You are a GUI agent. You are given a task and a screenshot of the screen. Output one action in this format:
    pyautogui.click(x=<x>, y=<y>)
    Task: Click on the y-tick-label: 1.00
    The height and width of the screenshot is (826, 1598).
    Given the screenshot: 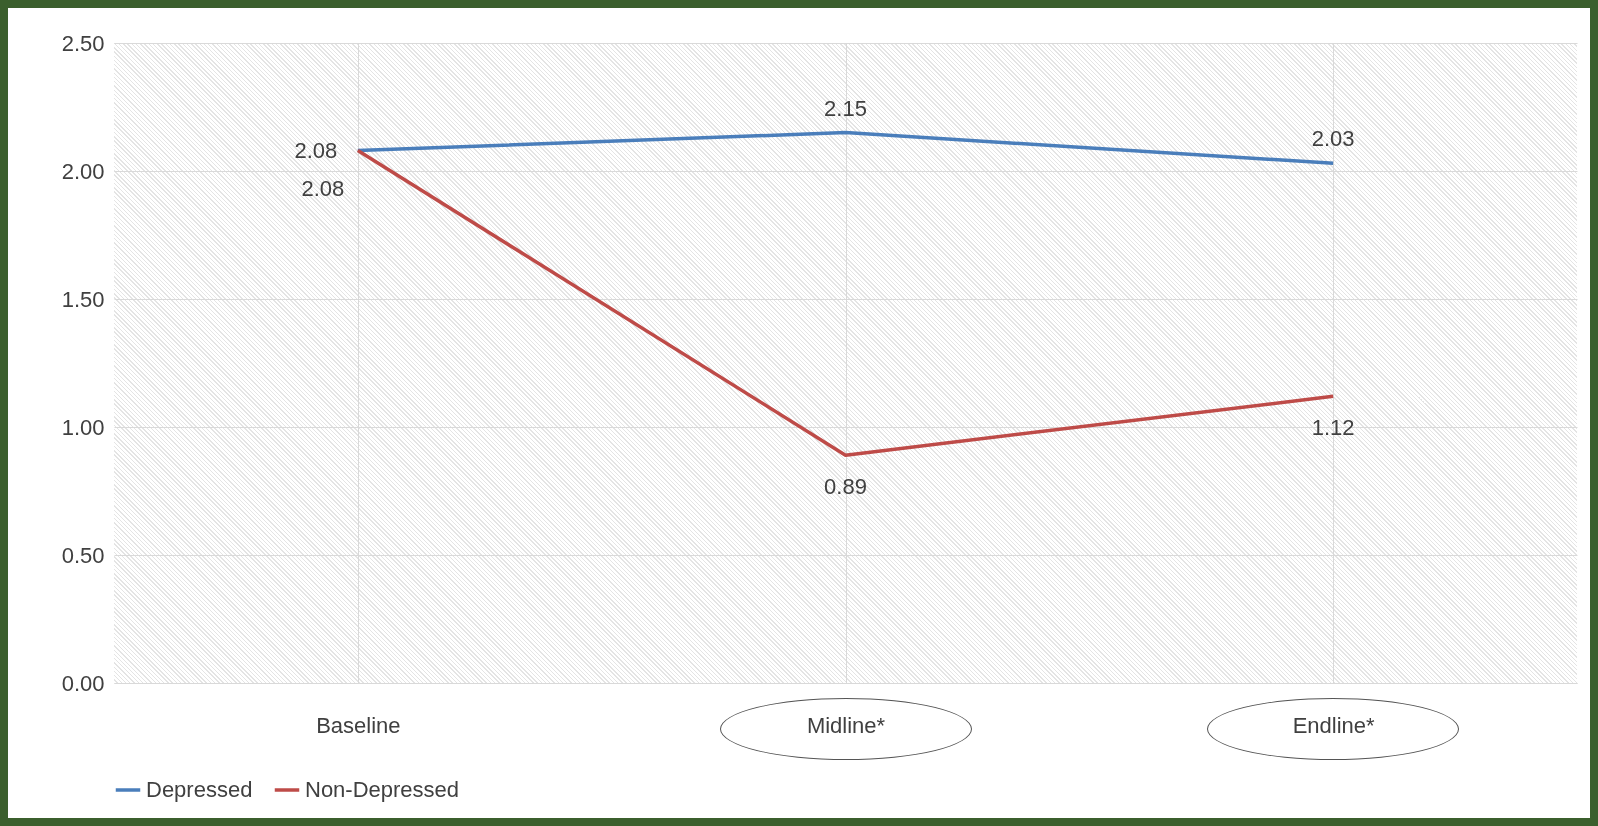 What is the action you would take?
    pyautogui.click(x=83, y=427)
    